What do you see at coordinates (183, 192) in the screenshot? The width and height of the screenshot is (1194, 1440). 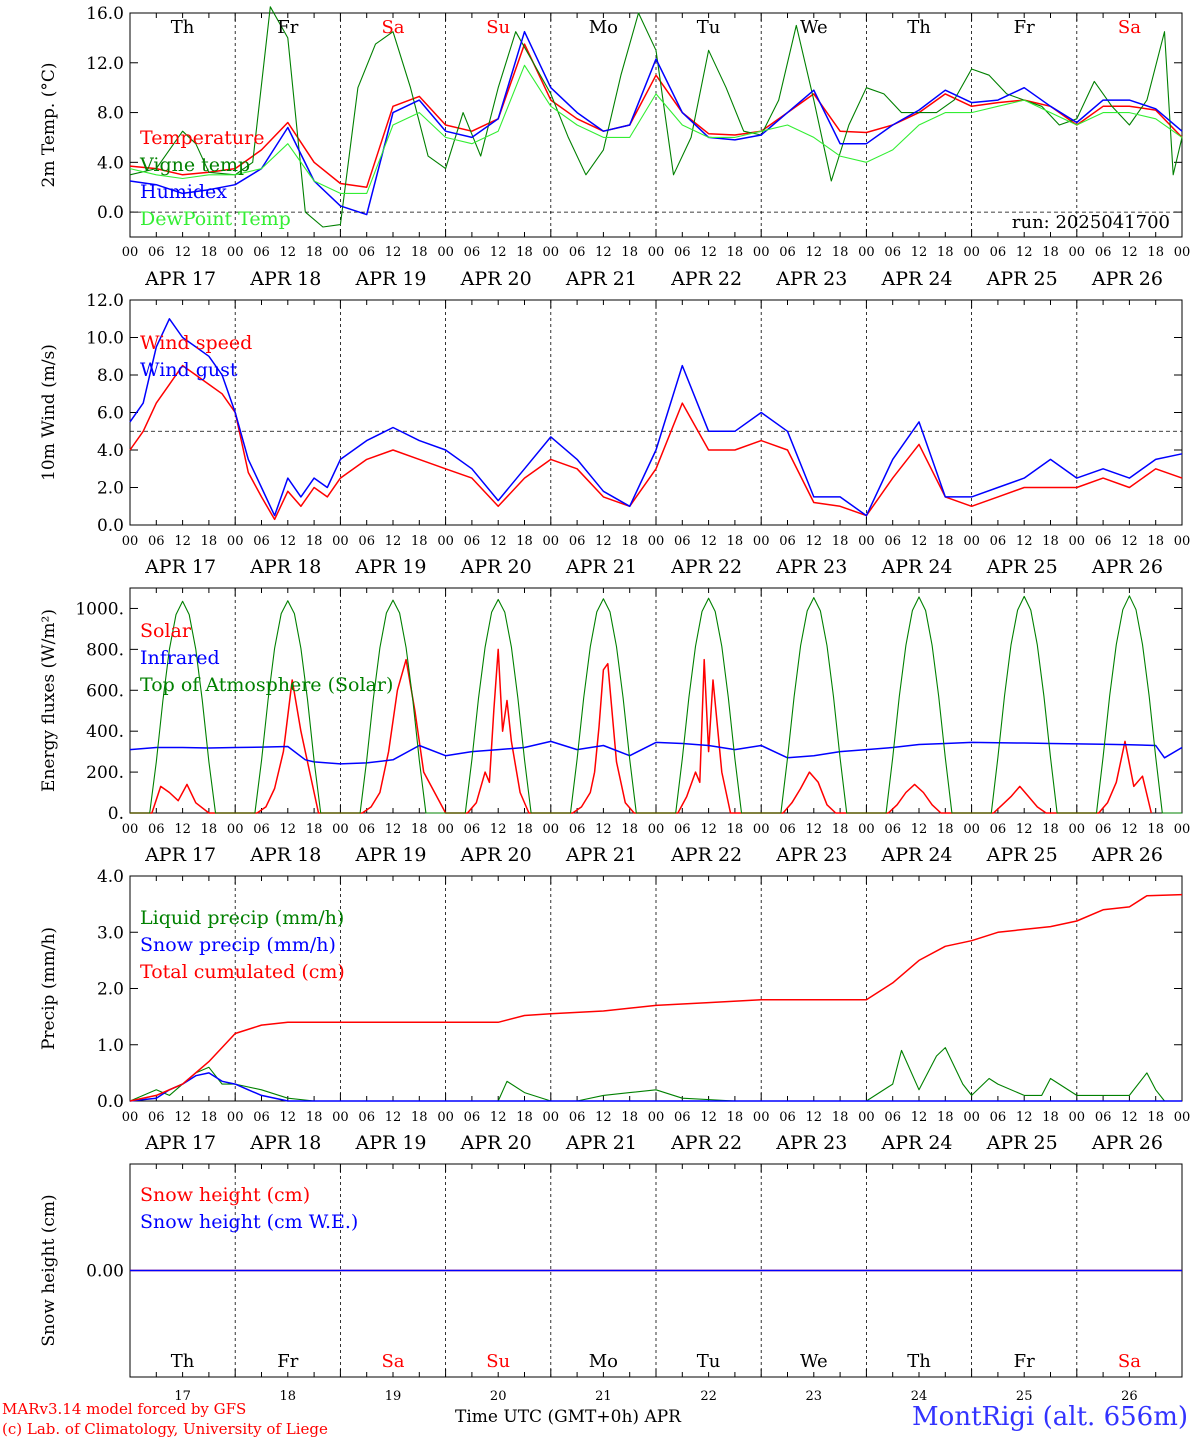 I see `legend-entry: Humidex` at bounding box center [183, 192].